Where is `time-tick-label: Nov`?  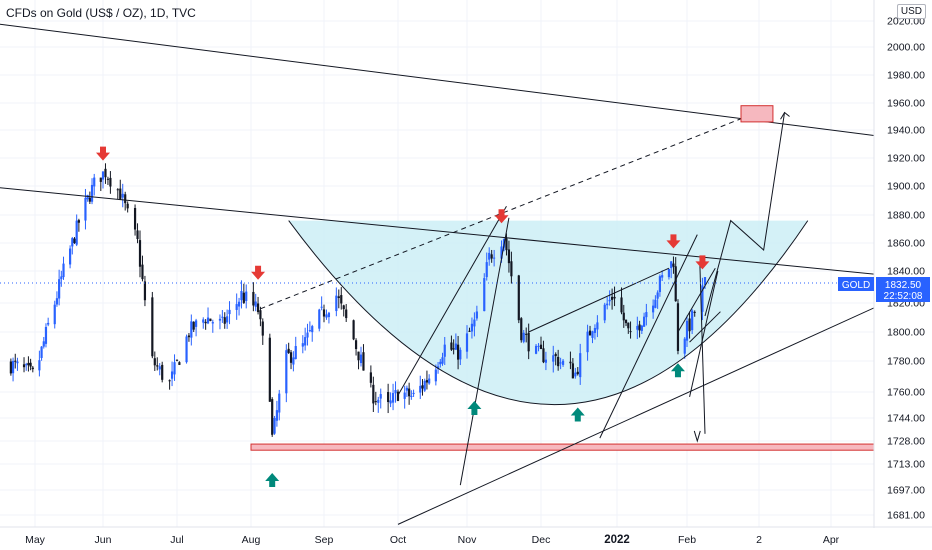
time-tick-label: Nov is located at coordinates (467, 540).